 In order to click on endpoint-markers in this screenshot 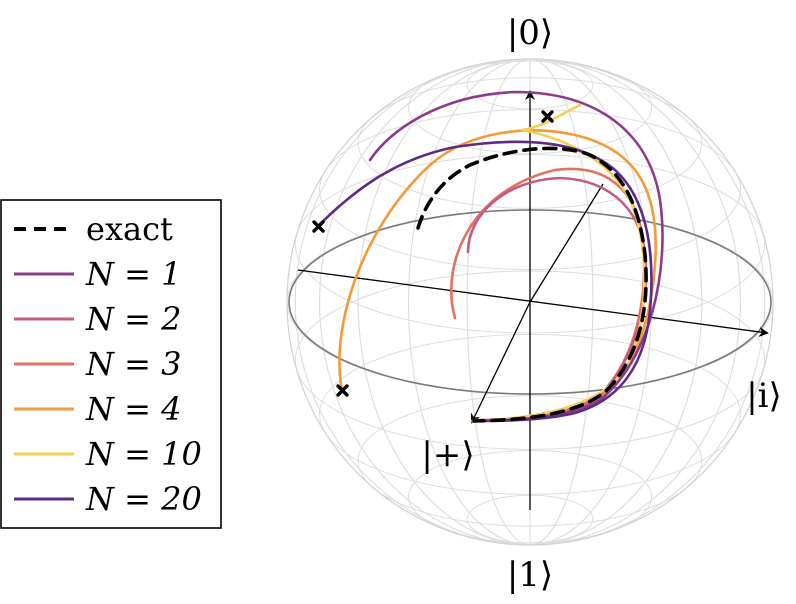, I will do `click(433, 253)`.